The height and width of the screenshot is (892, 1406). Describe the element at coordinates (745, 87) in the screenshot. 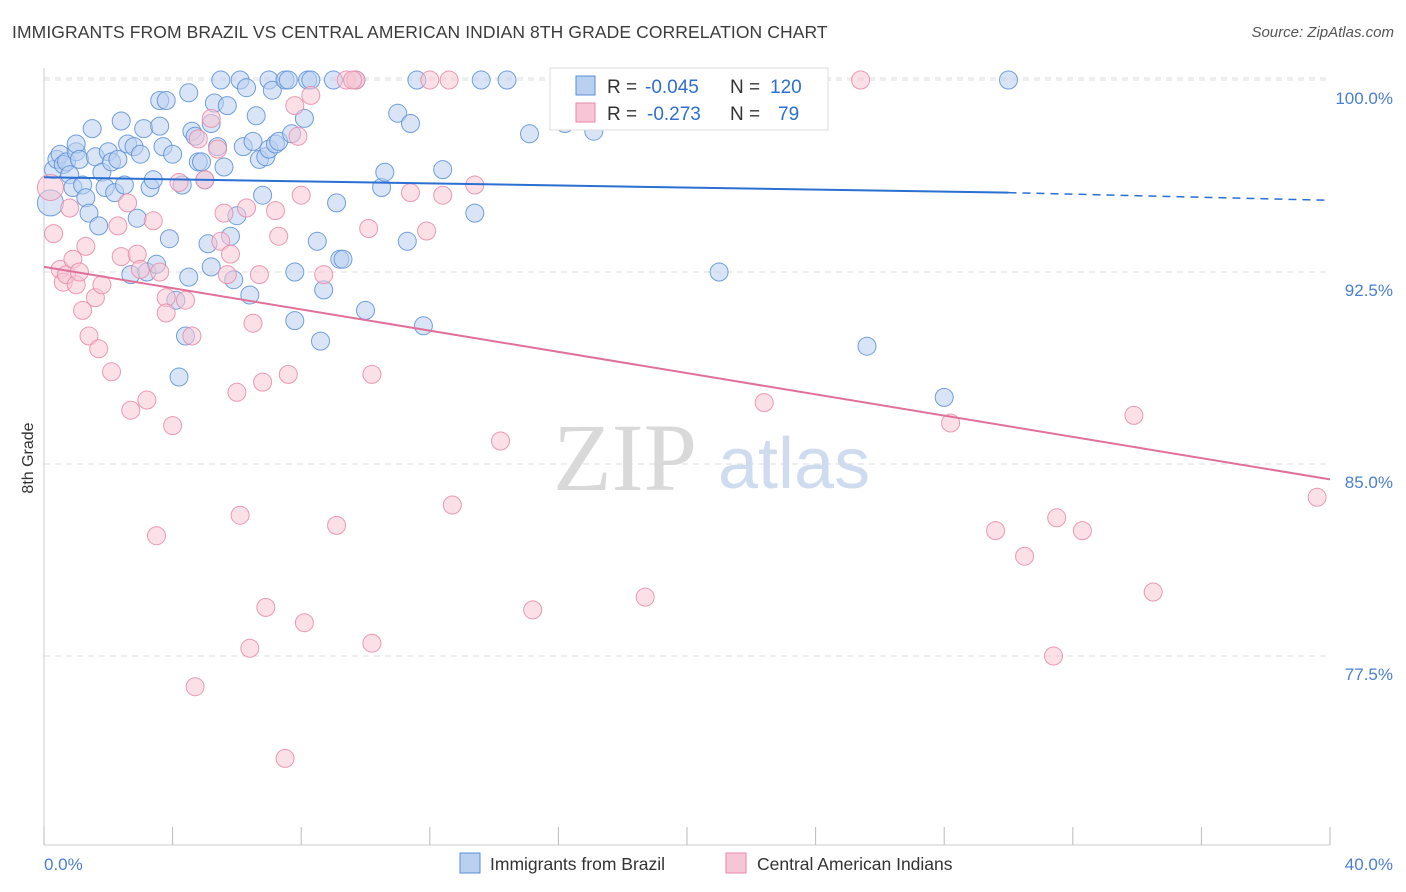

I see `stats-n-label-blue: N =` at that location.